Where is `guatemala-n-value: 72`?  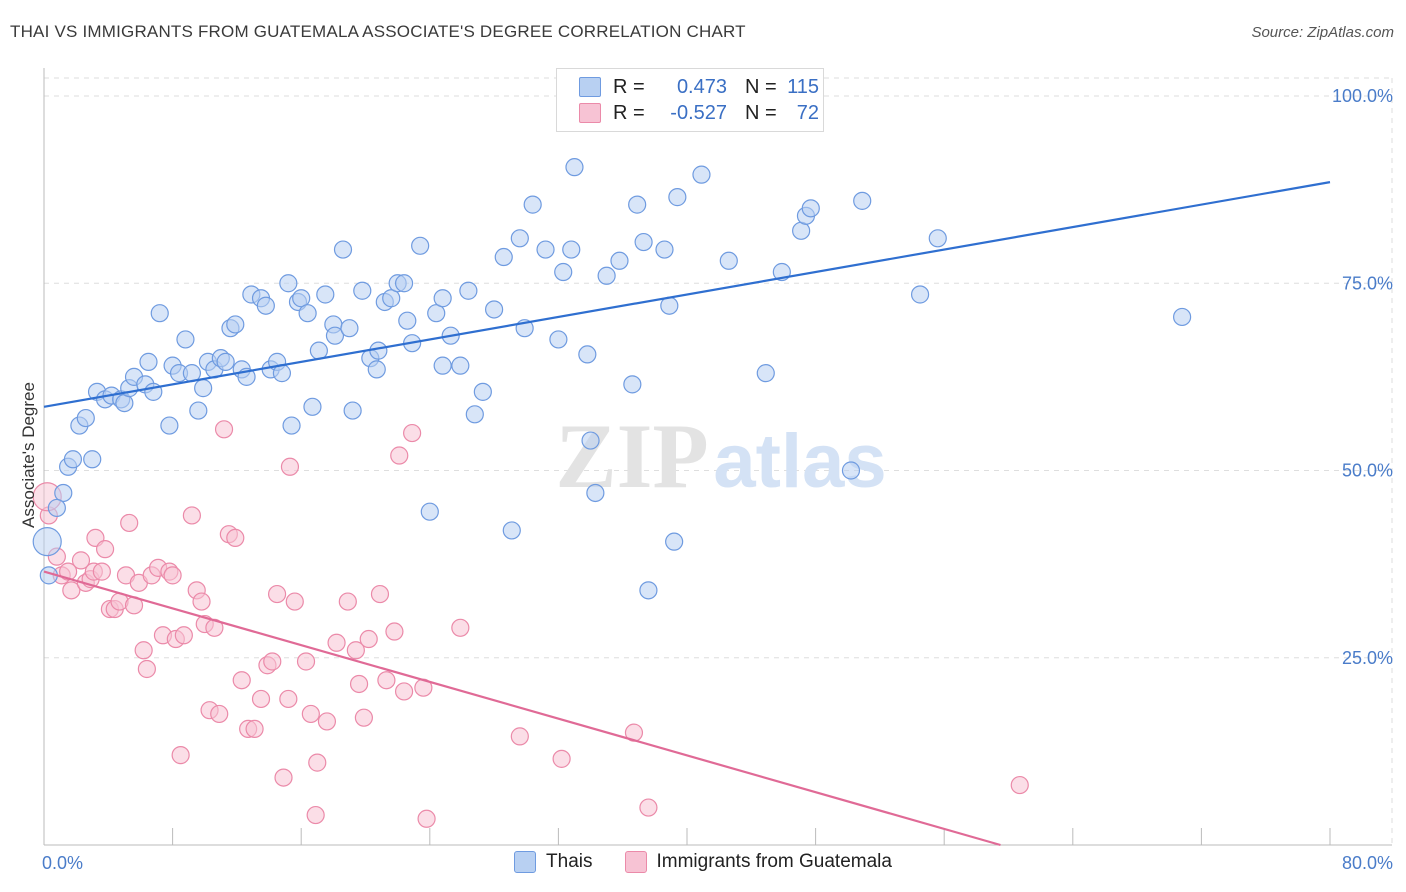
guatemala-n-value: 72 is located at coordinates (807, 112).